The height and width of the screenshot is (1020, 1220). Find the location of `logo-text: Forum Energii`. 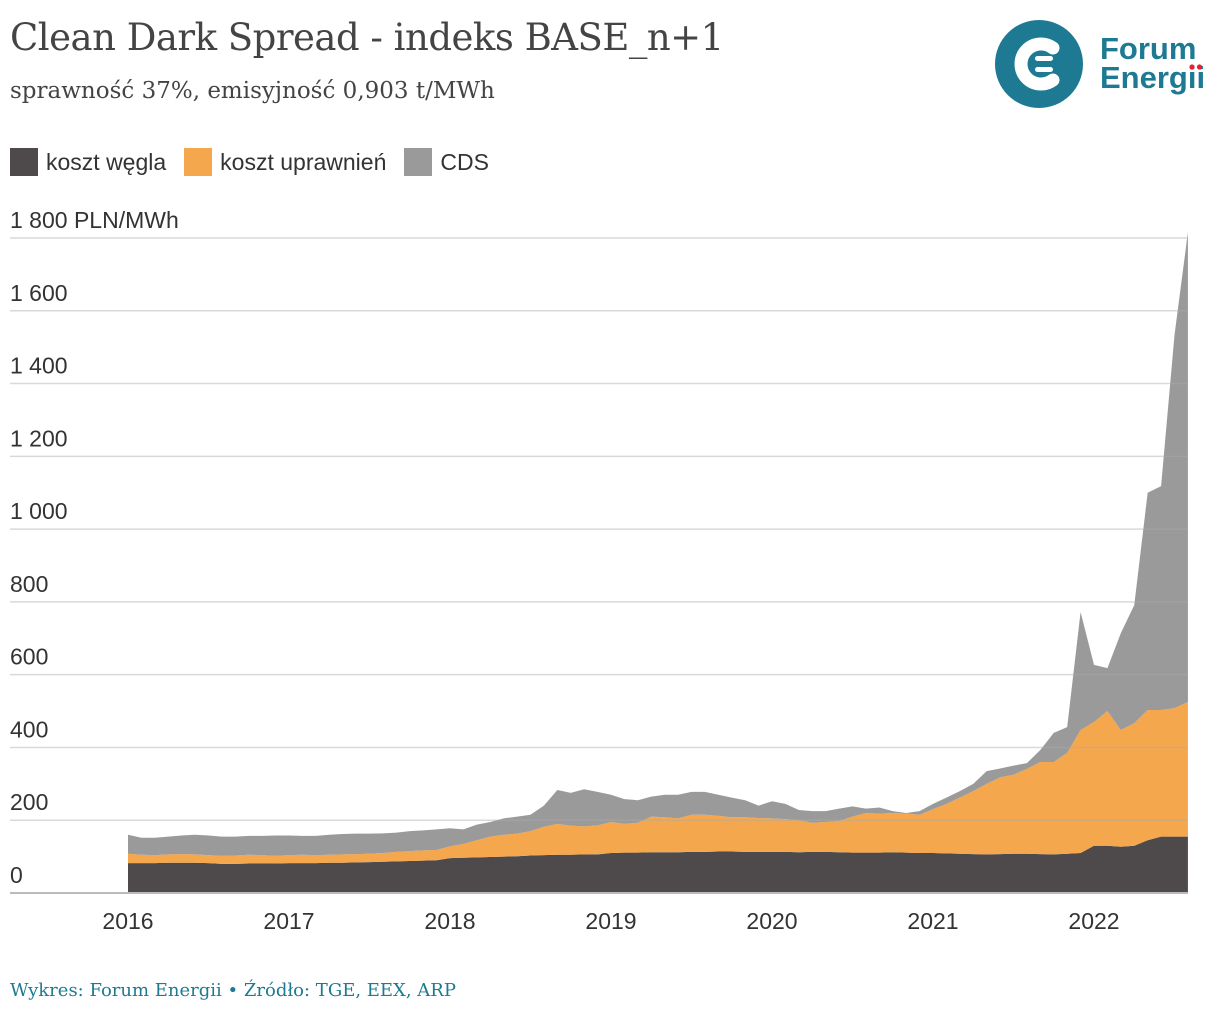

logo-text: Forum Energii is located at coordinates (1153, 63).